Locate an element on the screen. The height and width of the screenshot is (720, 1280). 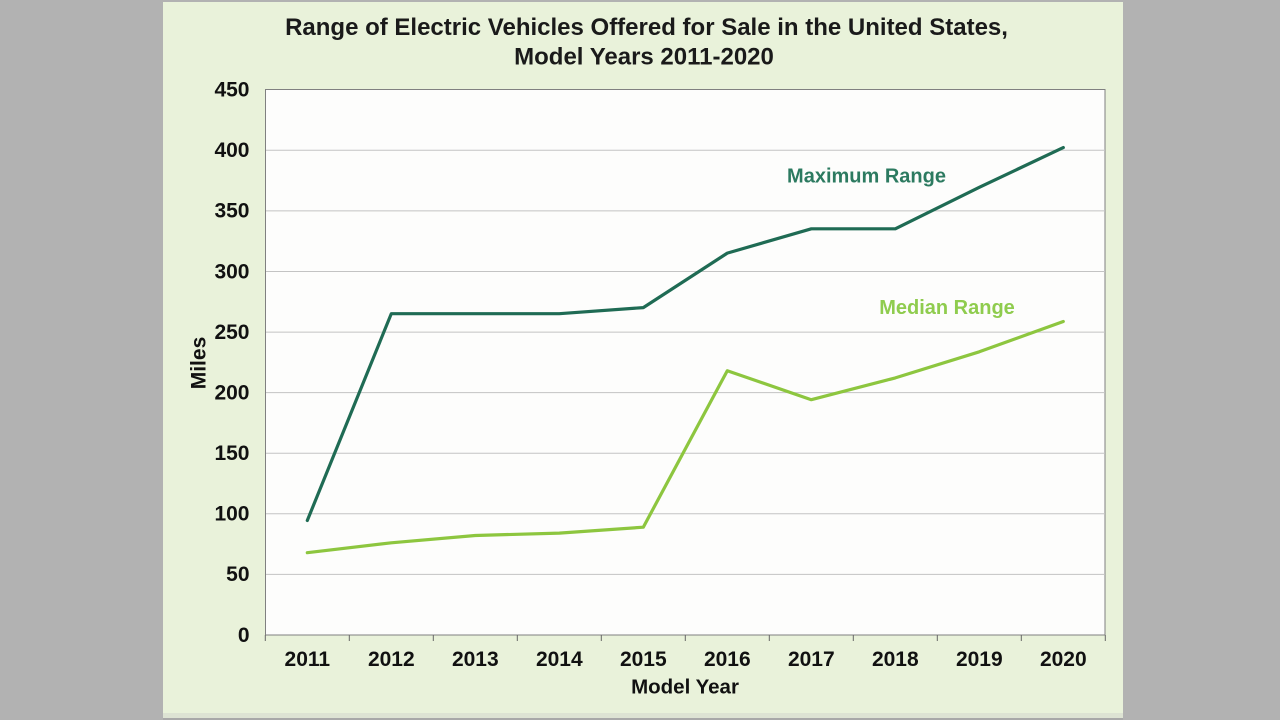
svg-text: 2012 is located at coordinates (391, 659).